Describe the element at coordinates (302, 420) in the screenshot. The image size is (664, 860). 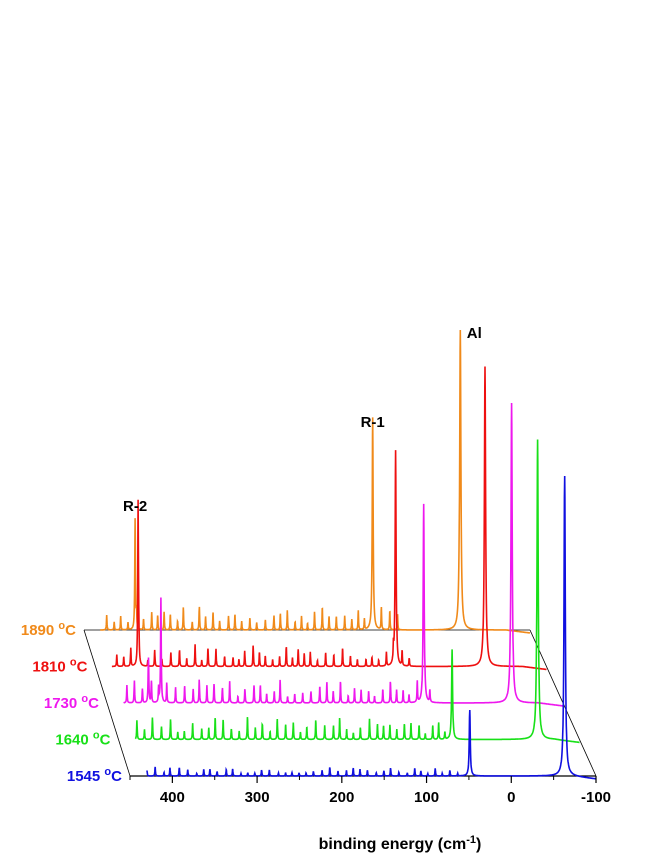
I see `peak-annotations: Al R-1 R-2` at that location.